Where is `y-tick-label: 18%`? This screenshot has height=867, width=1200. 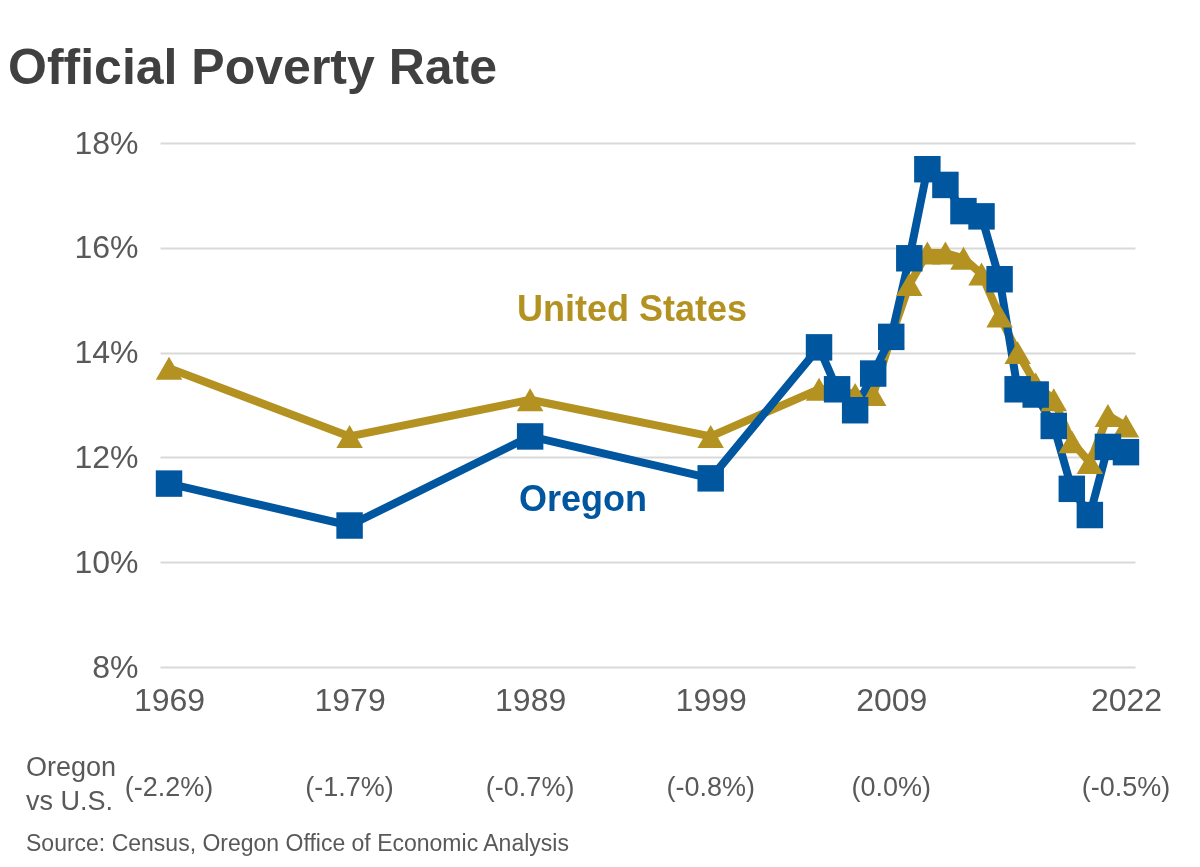 y-tick-label: 18% is located at coordinates (106, 142).